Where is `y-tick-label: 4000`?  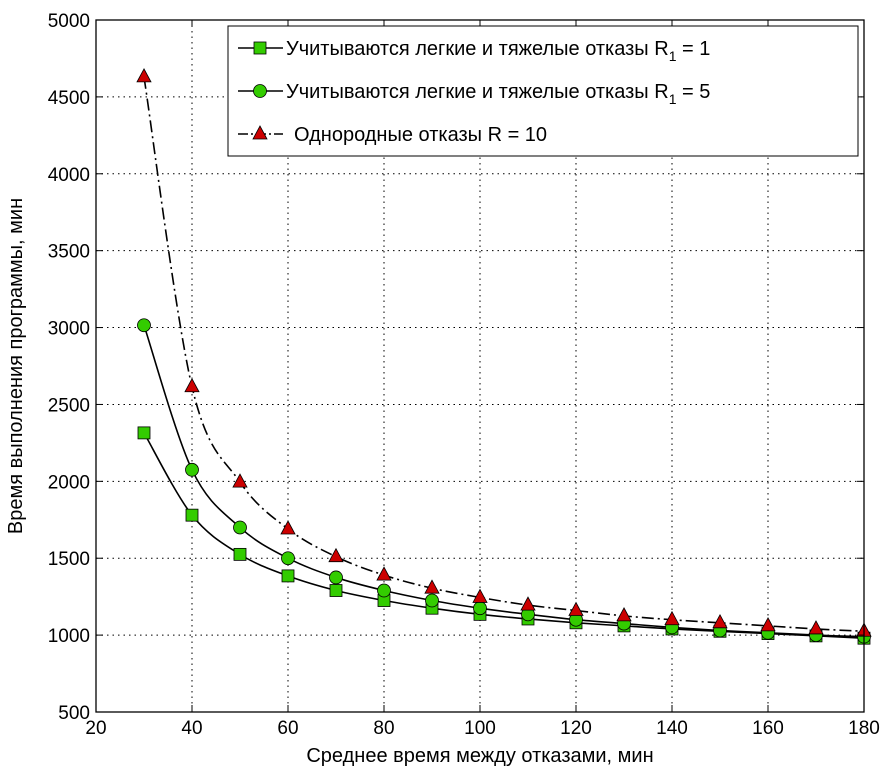
y-tick-label: 4000 is located at coordinates (69, 175).